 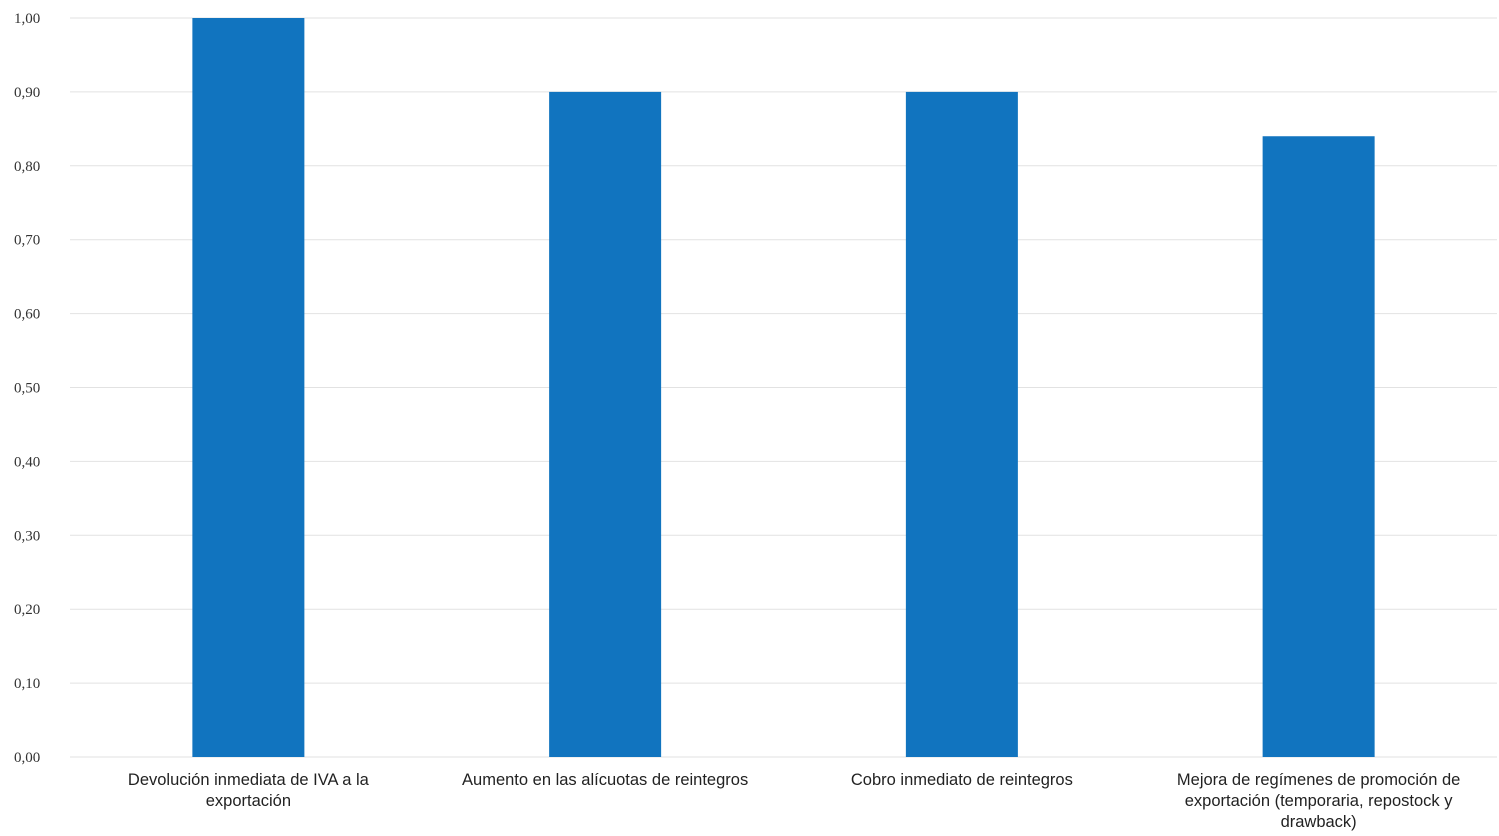 I want to click on y-tick-label: 0,10, so click(x=27, y=684).